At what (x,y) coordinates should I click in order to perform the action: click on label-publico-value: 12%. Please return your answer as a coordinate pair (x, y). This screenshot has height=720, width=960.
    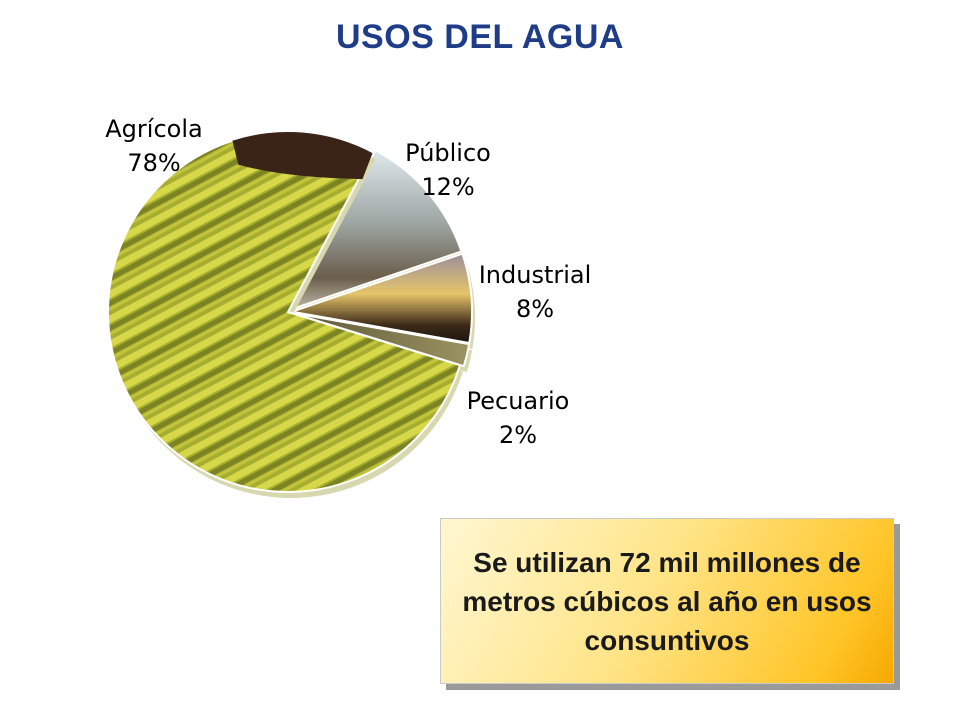
    Looking at the image, I should click on (448, 187).